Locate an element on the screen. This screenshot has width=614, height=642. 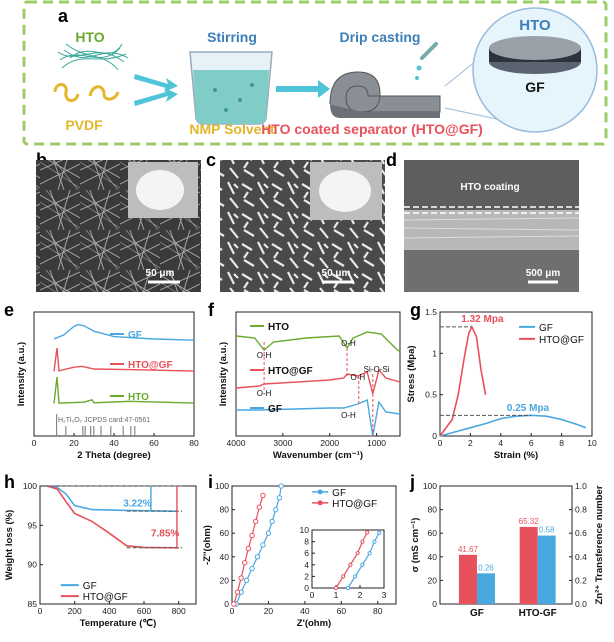
category-label: GF is located at coordinates (477, 613).